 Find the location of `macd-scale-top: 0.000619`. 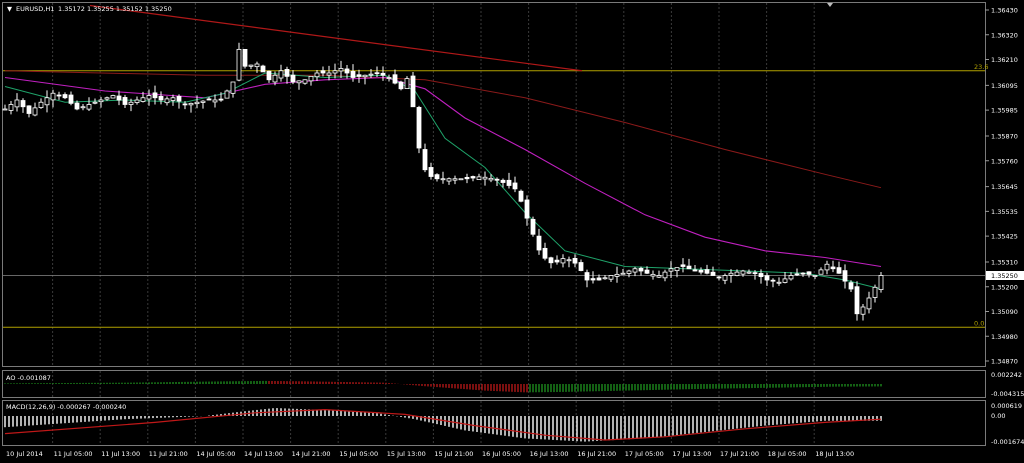

macd-scale-top: 0.000619 is located at coordinates (1006, 406).